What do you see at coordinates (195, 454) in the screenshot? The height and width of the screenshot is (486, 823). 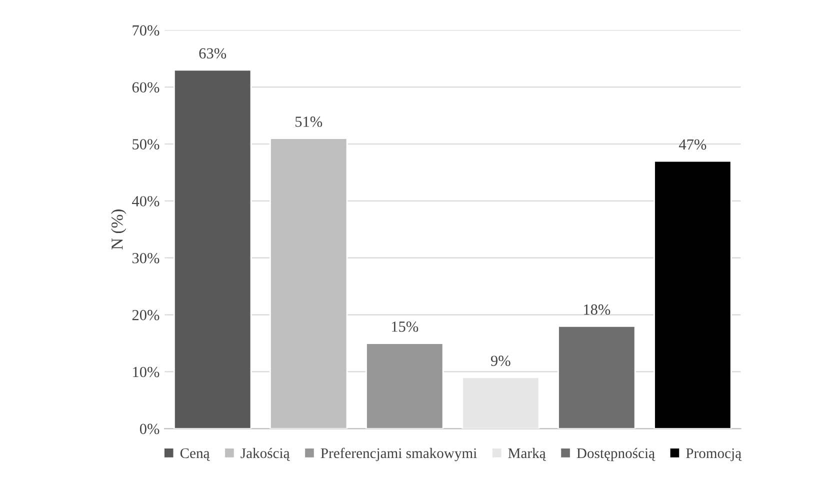 I see `legend-label: Ceną` at bounding box center [195, 454].